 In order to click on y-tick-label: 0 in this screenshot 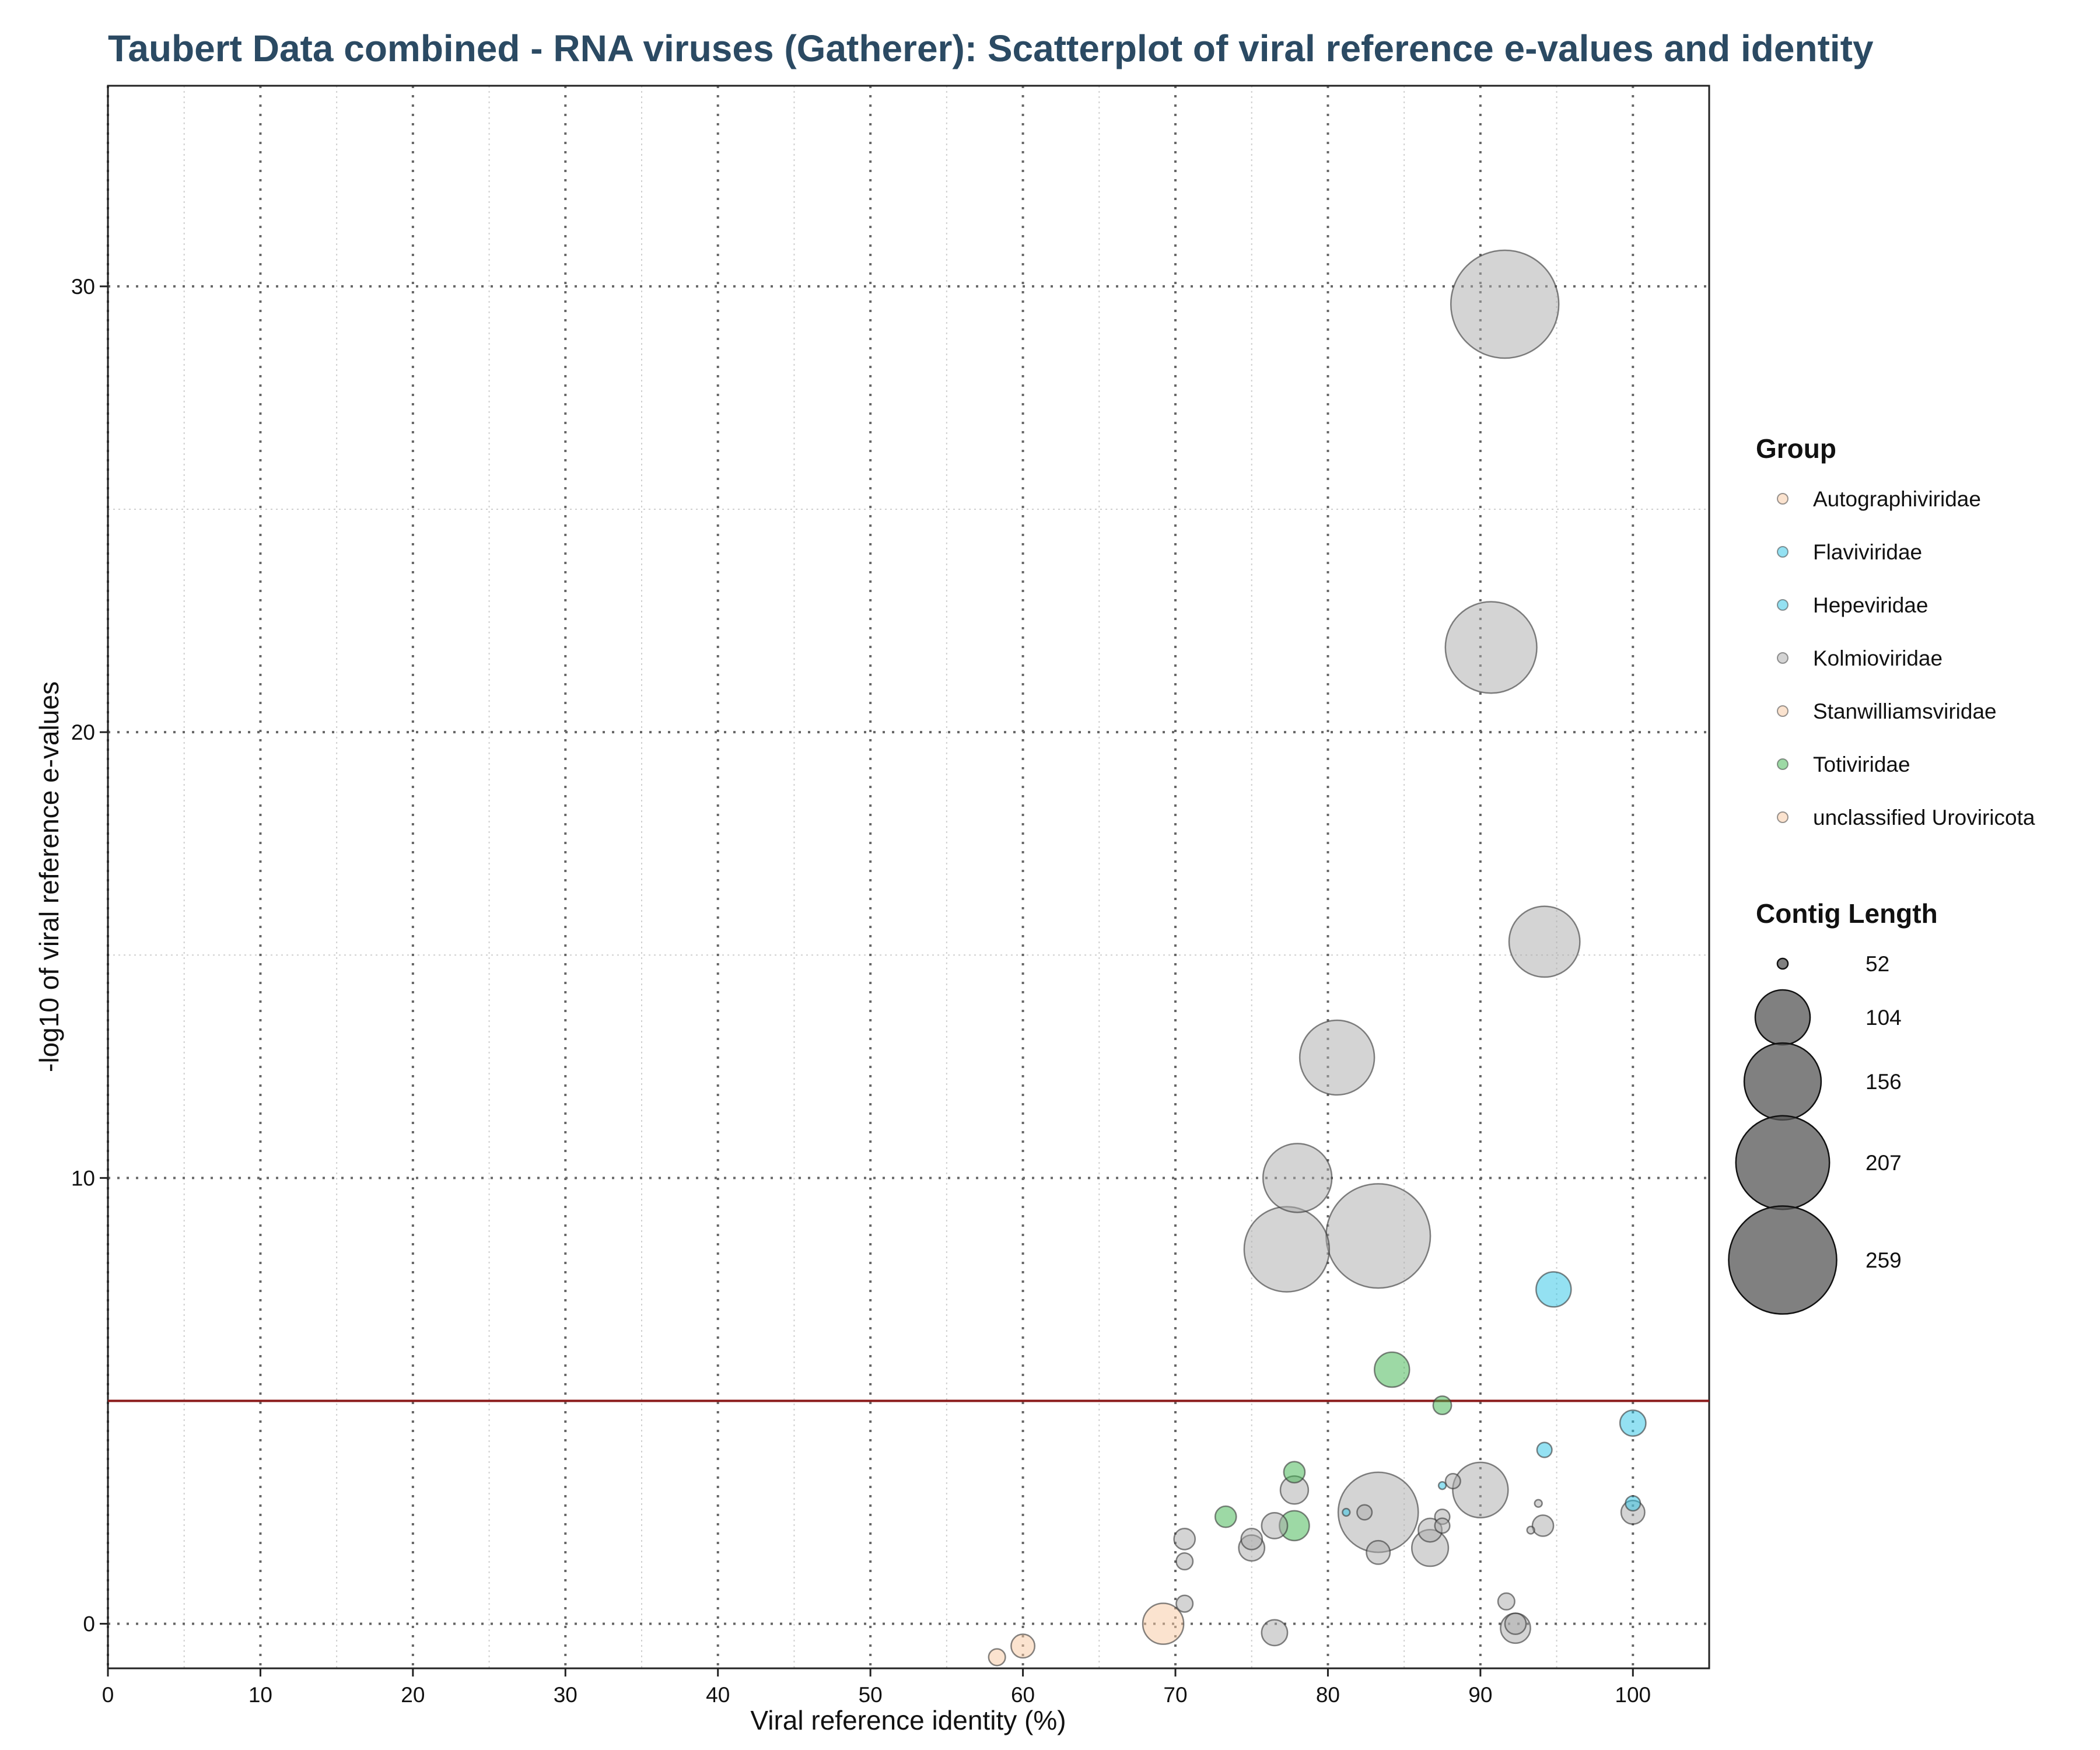, I will do `click(89, 1624)`.